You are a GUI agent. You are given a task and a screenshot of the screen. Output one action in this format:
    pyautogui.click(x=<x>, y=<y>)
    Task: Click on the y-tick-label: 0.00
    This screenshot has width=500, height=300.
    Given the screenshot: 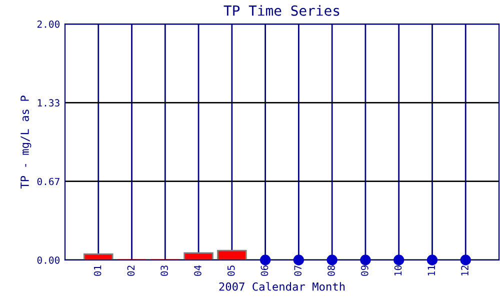 What is the action you would take?
    pyautogui.click(x=48, y=260)
    